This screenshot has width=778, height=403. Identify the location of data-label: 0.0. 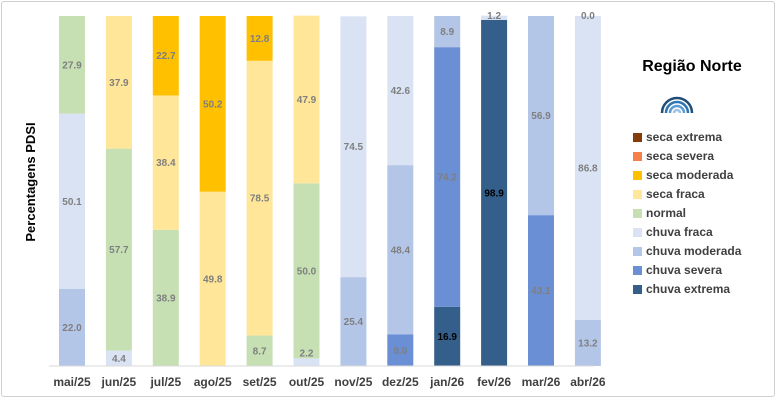
(588, 16).